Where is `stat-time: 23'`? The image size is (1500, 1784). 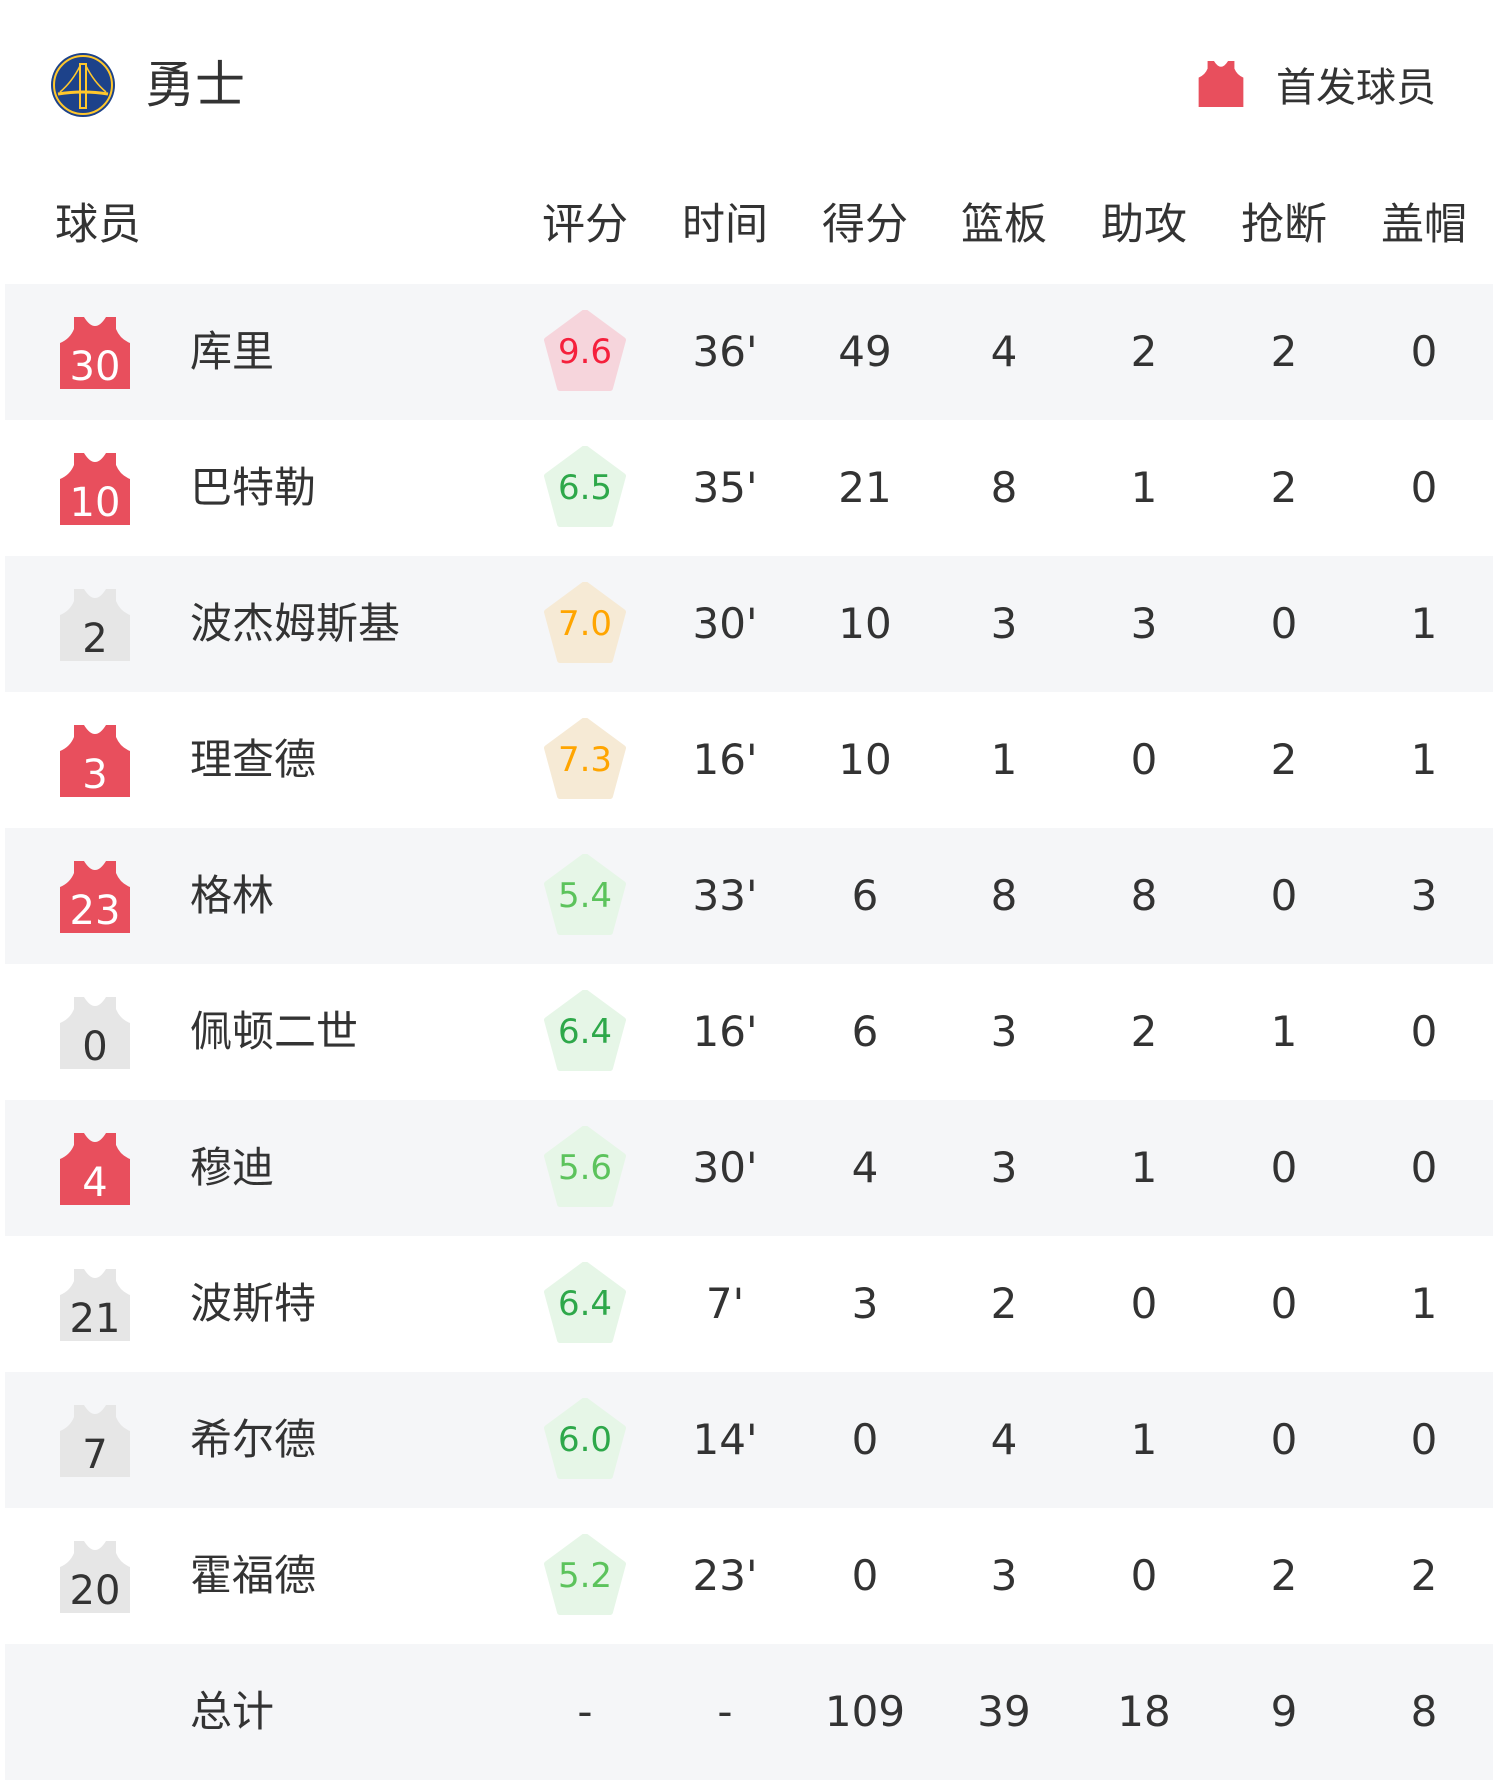
stat-time: 23' is located at coordinates (725, 1575).